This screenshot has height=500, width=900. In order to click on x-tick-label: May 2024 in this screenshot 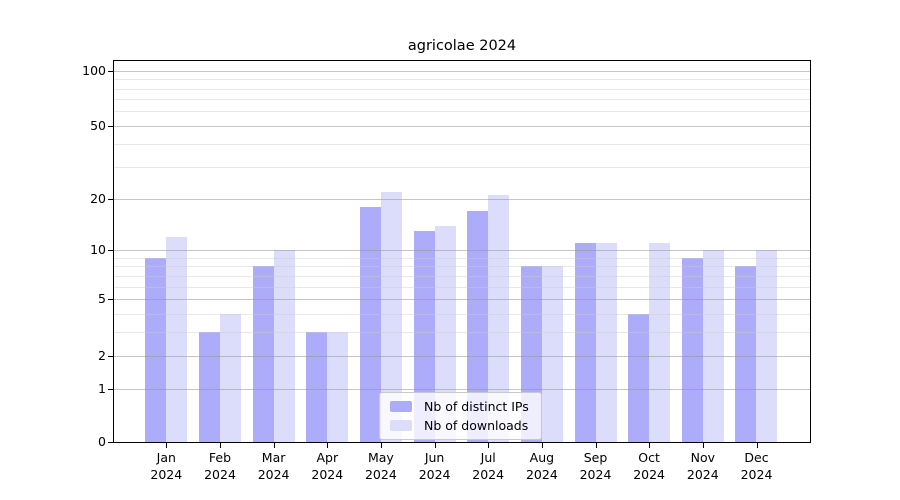, I will do `click(381, 466)`.